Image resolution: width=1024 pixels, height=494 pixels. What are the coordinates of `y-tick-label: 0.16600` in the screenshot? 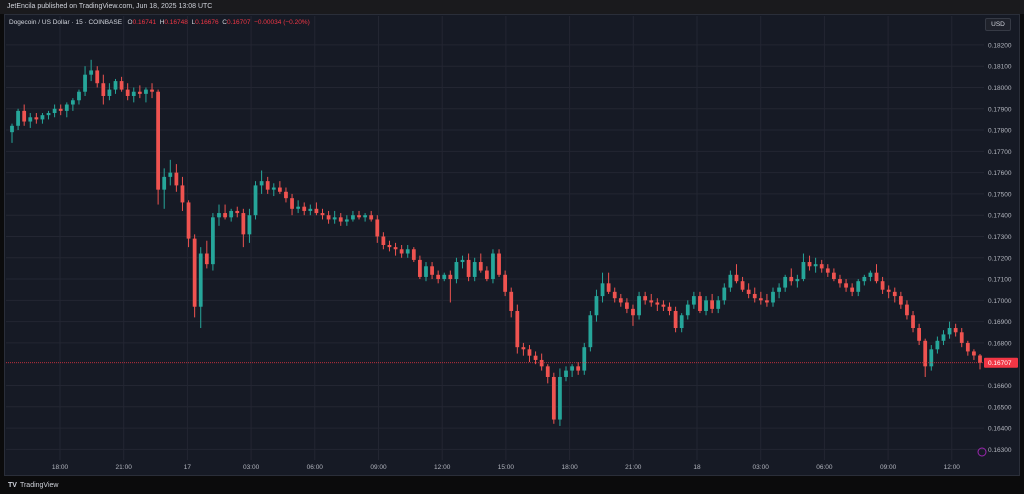 It's located at (1000, 386).